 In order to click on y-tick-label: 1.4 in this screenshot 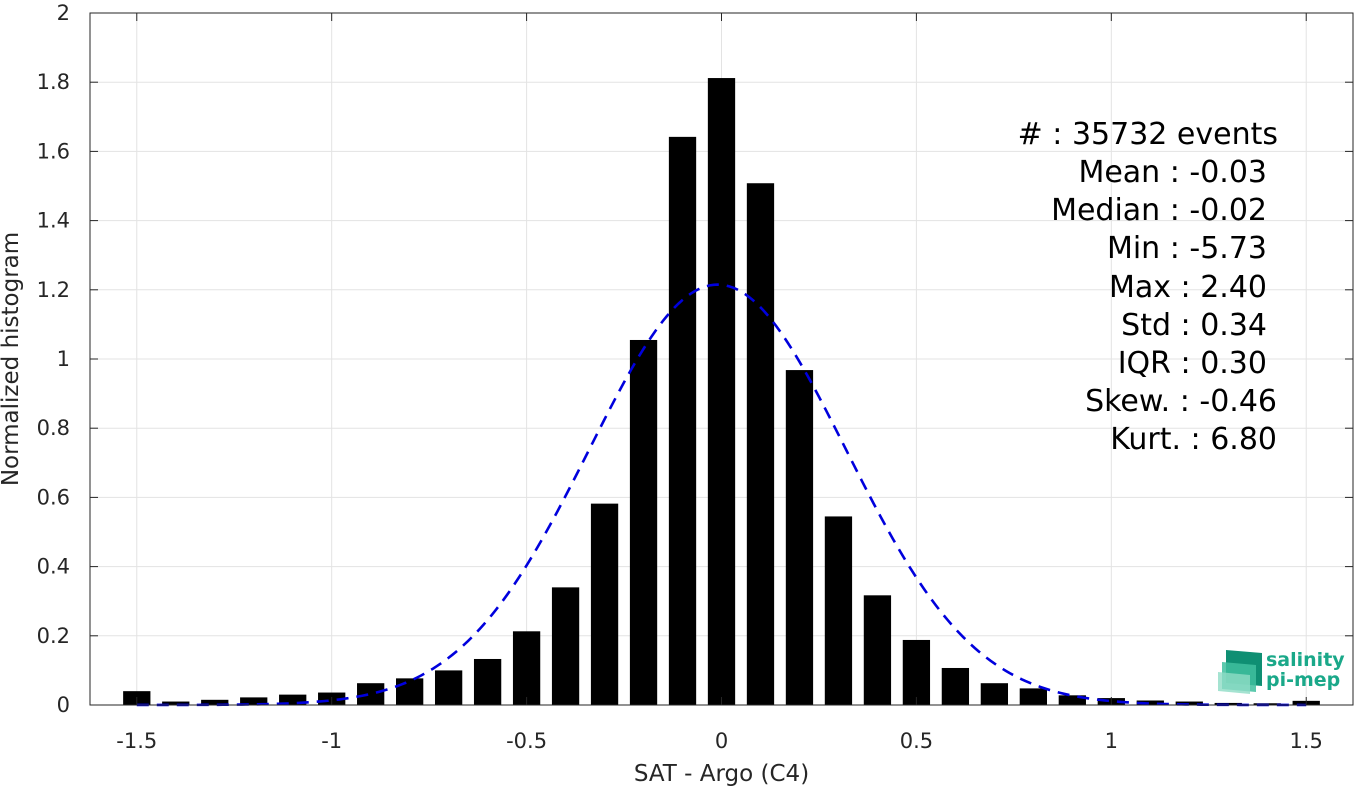, I will do `click(53, 221)`.